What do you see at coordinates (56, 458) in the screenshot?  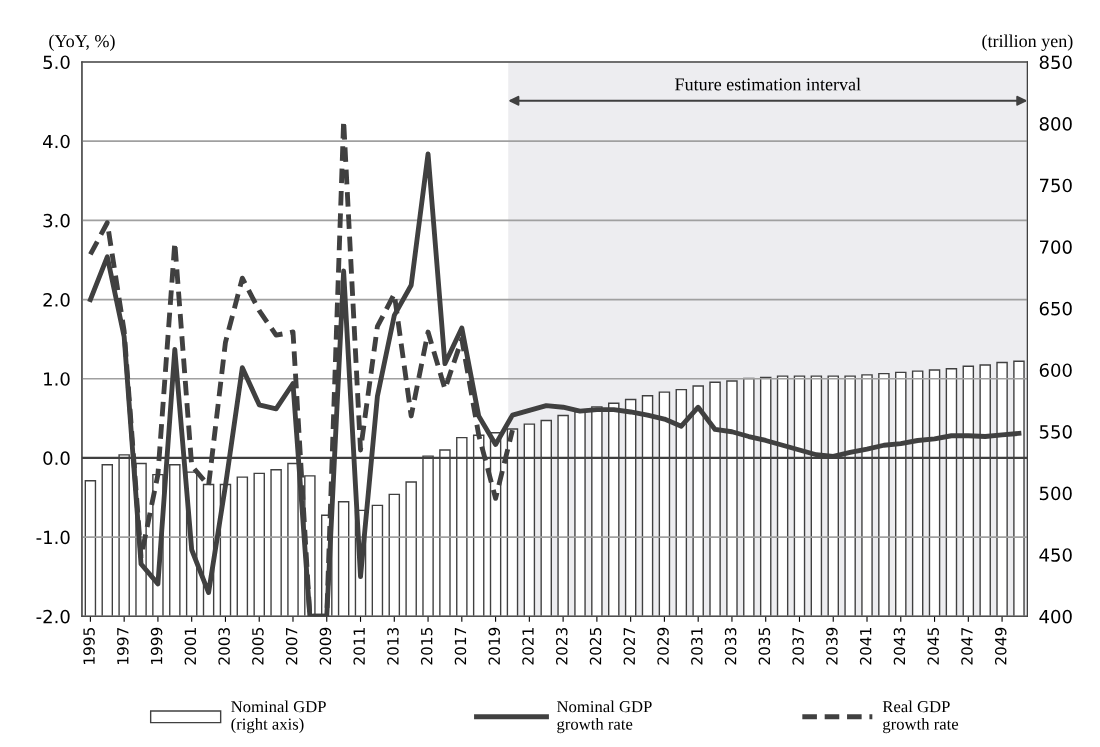 I see `y-tick-label: 0.0` at bounding box center [56, 458].